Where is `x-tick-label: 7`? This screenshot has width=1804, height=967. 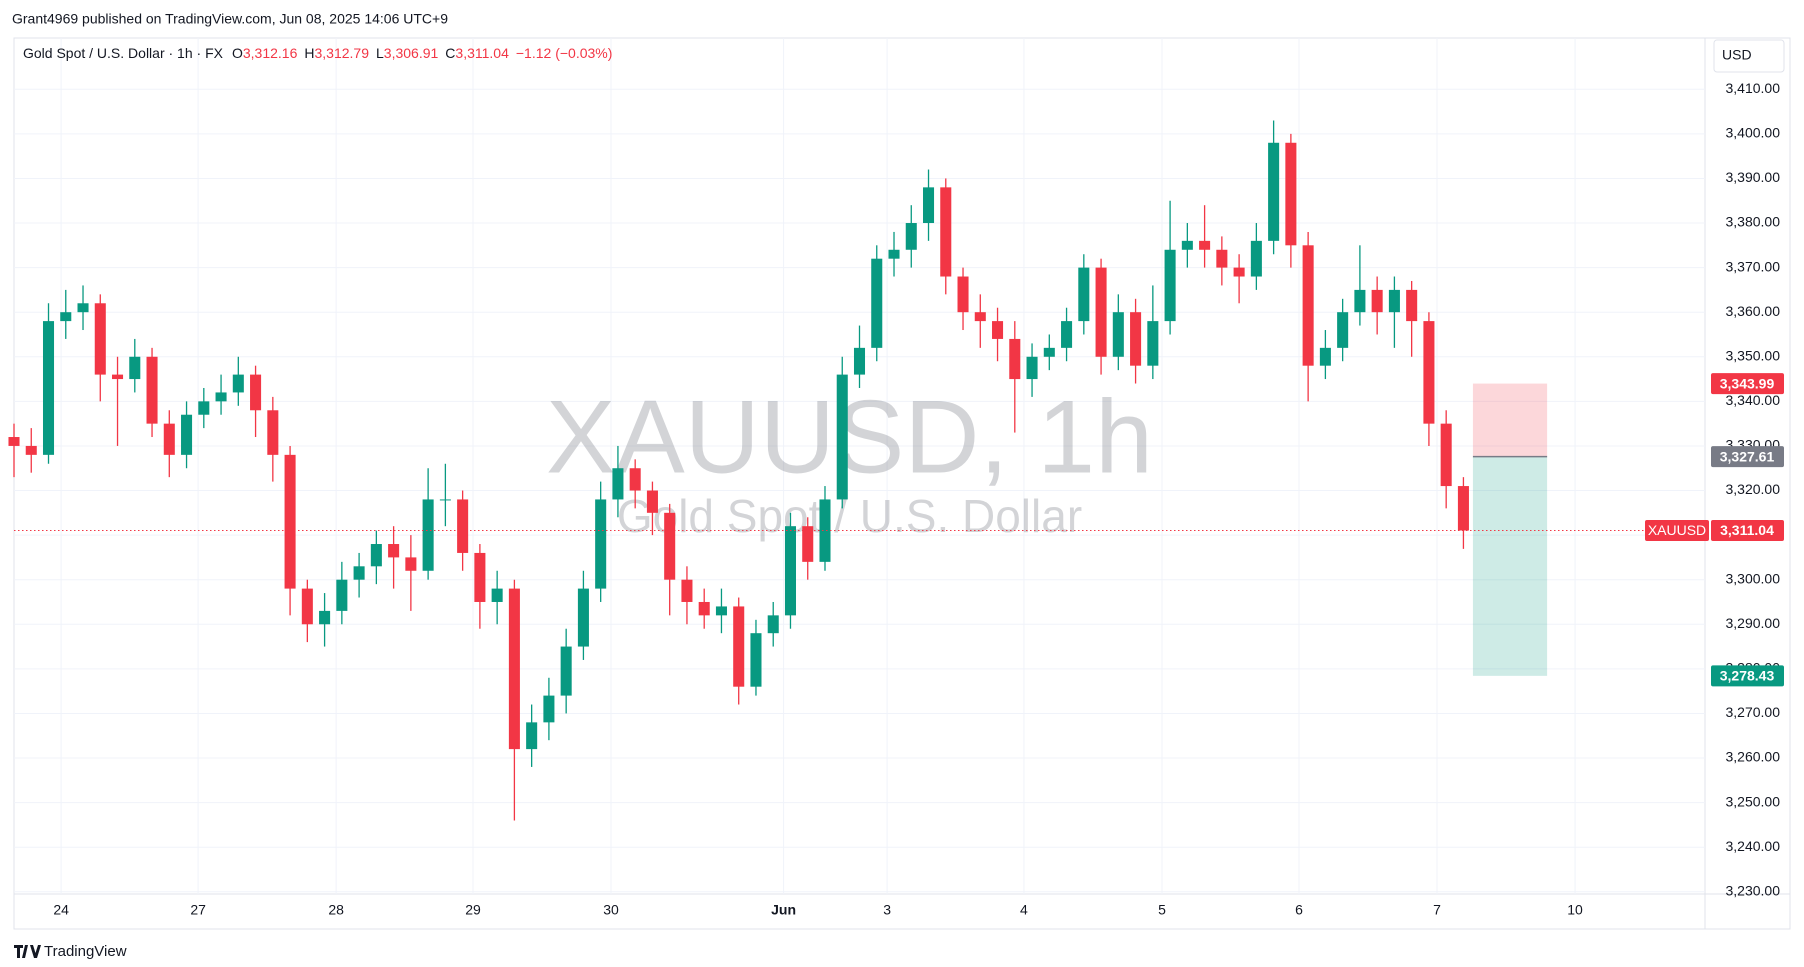
x-tick-label: 7 is located at coordinates (1437, 910).